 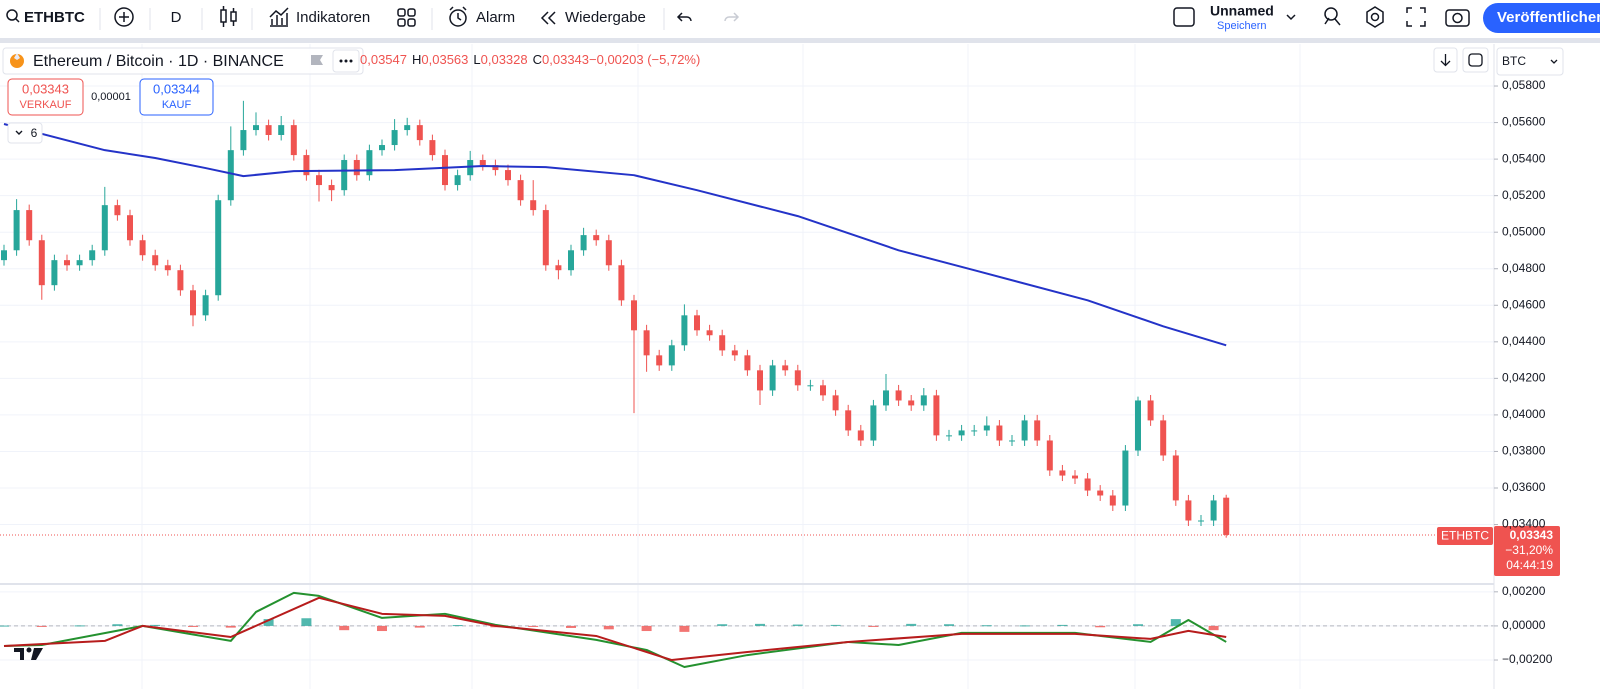 What do you see at coordinates (317, 60) in the screenshot?
I see `flag-icon` at bounding box center [317, 60].